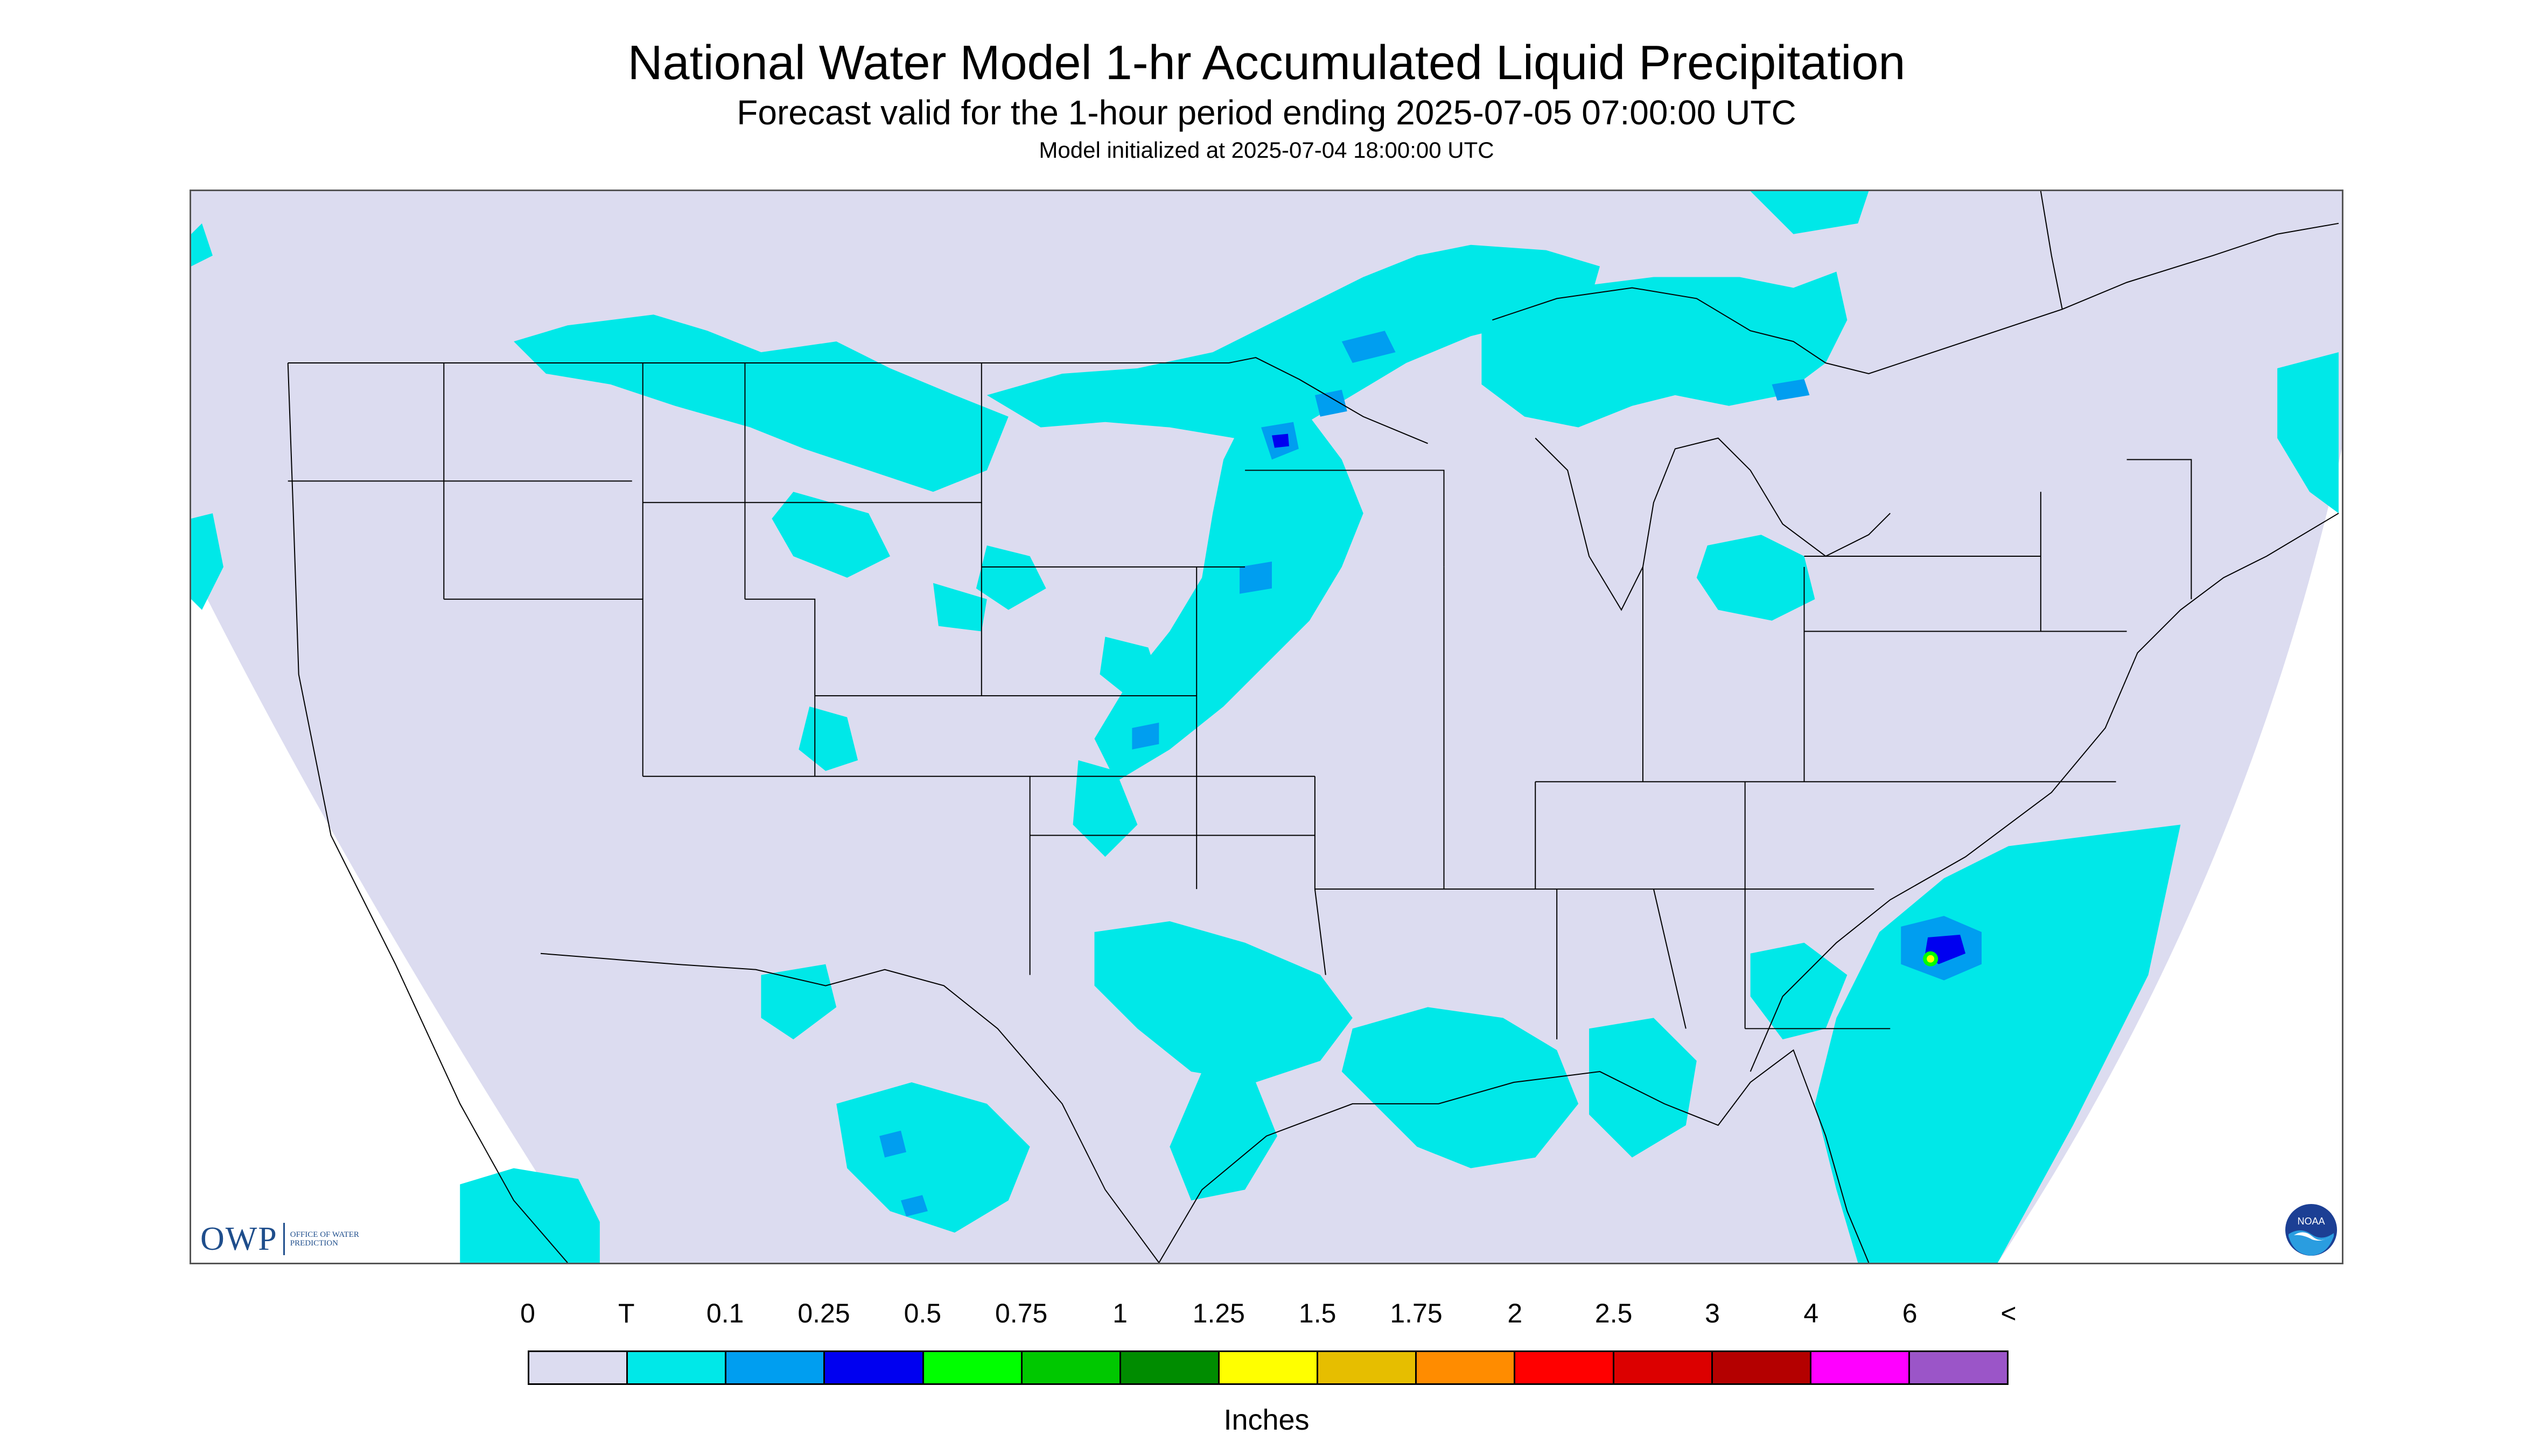 The image size is (2533, 1456). Describe the element at coordinates (1417, 1313) in the screenshot. I see `legend-tick-label: 1.75` at that location.